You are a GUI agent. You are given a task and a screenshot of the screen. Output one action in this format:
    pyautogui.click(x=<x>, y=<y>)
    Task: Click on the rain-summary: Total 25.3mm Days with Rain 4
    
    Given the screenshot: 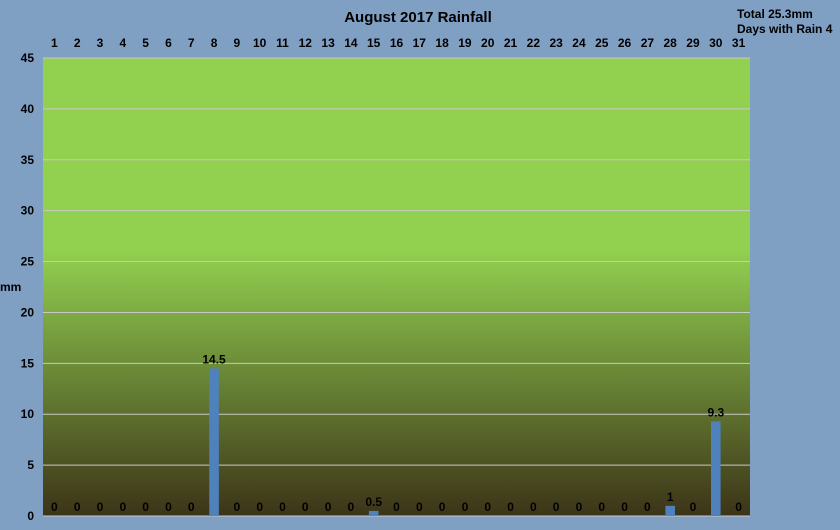 What is the action you would take?
    pyautogui.click(x=784, y=22)
    